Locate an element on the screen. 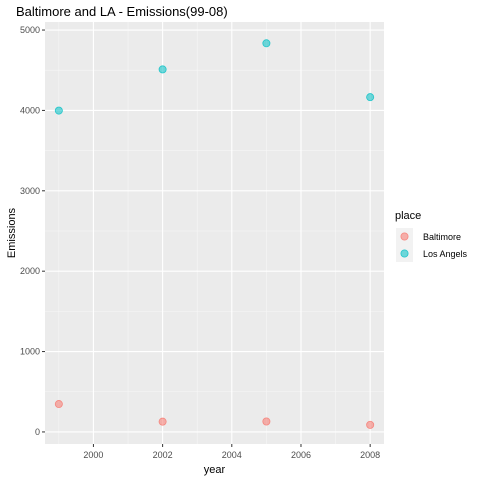 This screenshot has height=480, width=480. y-tick-label: 1000 is located at coordinates (30, 352).